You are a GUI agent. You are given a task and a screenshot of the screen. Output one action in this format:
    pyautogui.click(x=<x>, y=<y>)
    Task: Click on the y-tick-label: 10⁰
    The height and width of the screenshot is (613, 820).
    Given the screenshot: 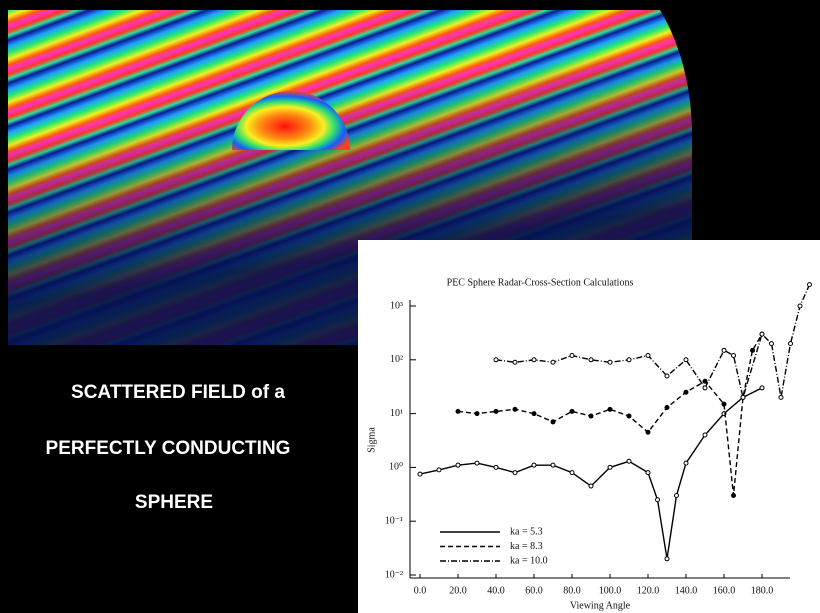 What is the action you would take?
    pyautogui.click(x=396, y=467)
    